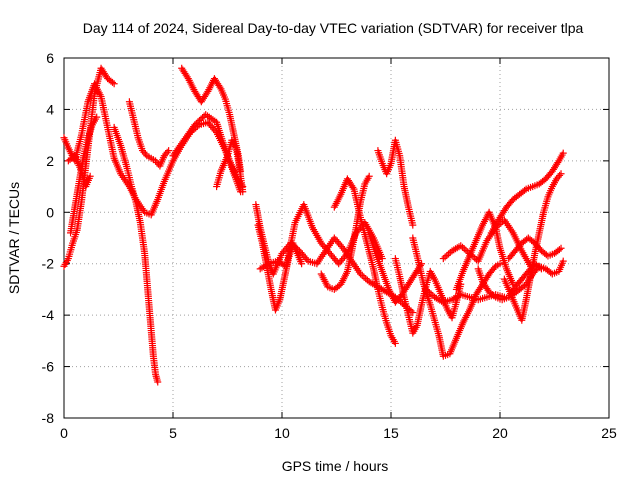 The image size is (640, 480). What do you see at coordinates (48, 315) in the screenshot?
I see `y-tick-label: -4` at bounding box center [48, 315].